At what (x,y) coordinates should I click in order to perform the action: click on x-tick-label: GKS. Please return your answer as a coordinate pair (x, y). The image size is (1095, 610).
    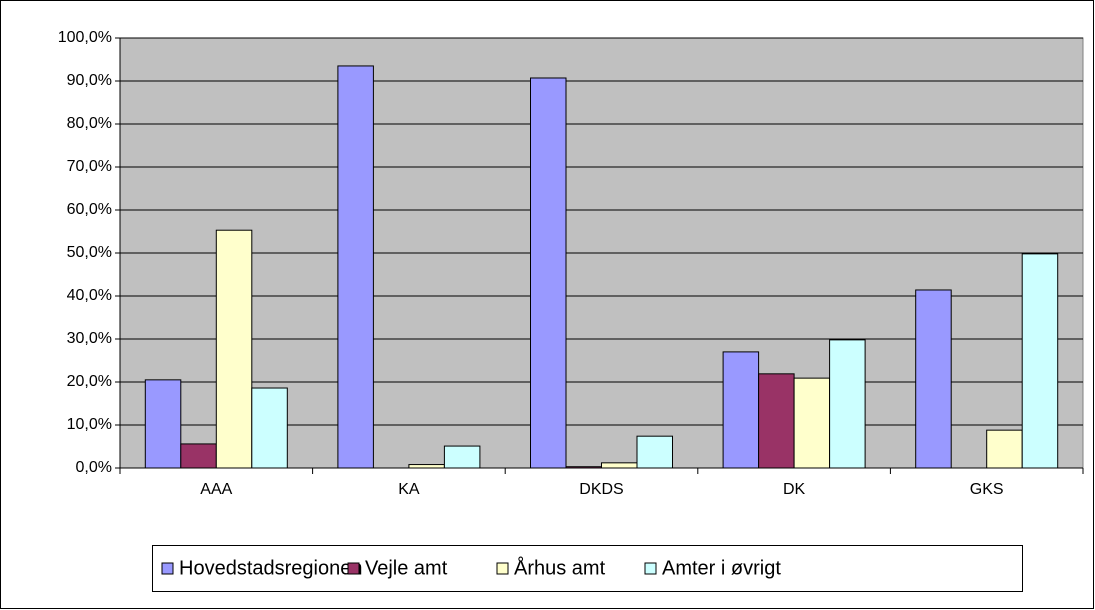
    Looking at the image, I should click on (987, 489).